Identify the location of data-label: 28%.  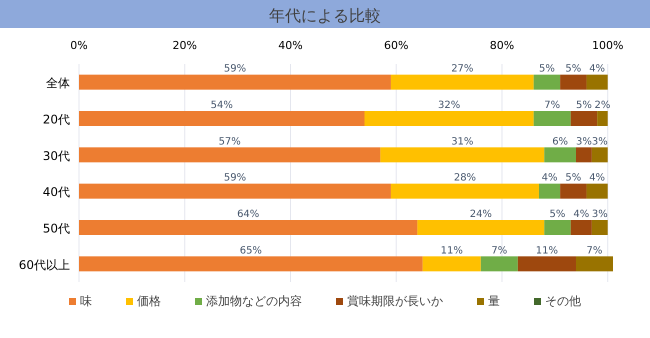
(465, 178).